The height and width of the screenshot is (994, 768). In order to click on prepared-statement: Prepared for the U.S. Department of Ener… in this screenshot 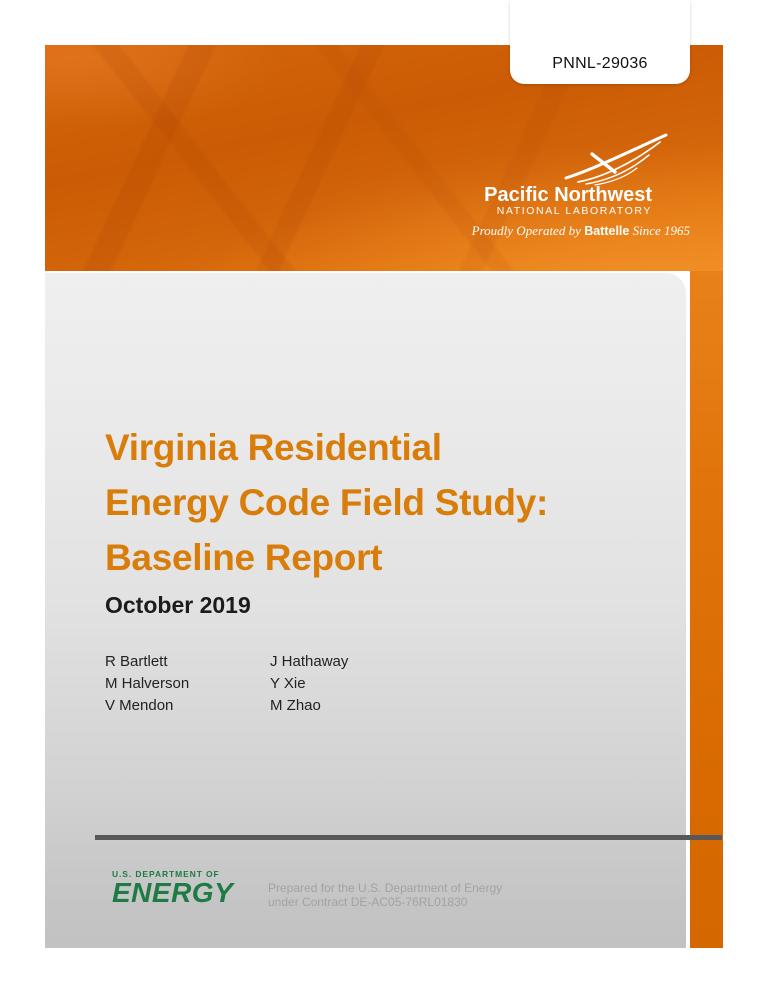, I will do `click(385, 895)`.